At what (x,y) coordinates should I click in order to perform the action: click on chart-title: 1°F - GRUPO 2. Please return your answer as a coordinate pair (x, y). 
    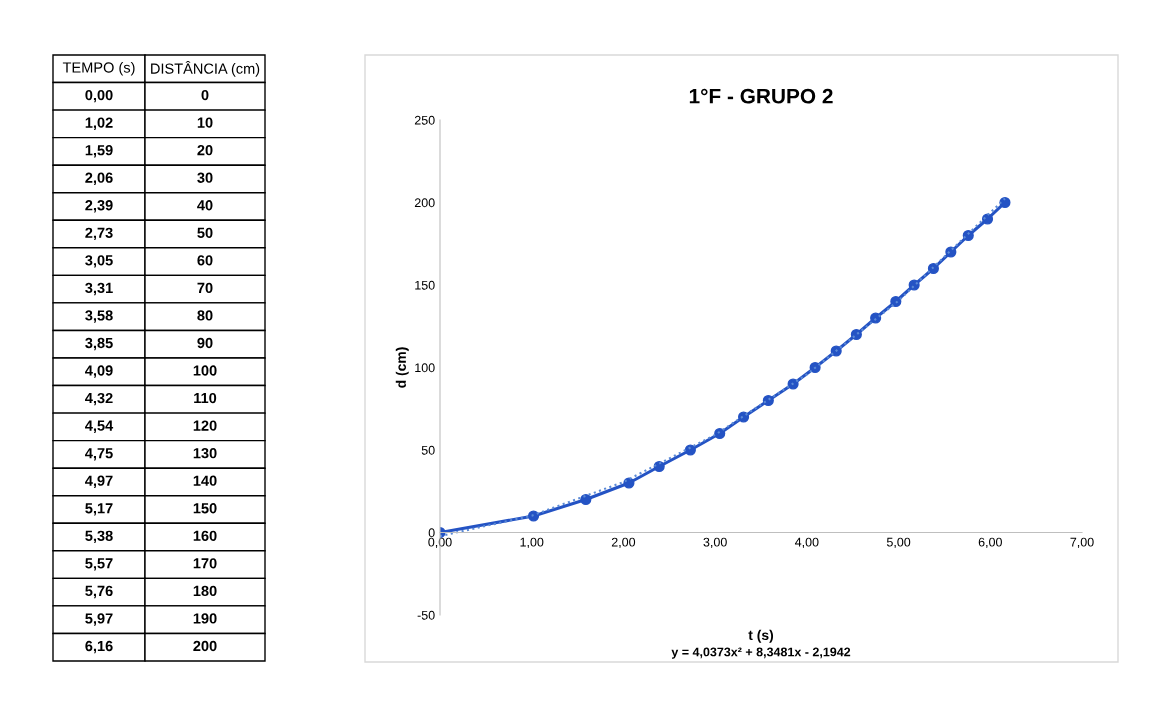
    Looking at the image, I should click on (761, 96).